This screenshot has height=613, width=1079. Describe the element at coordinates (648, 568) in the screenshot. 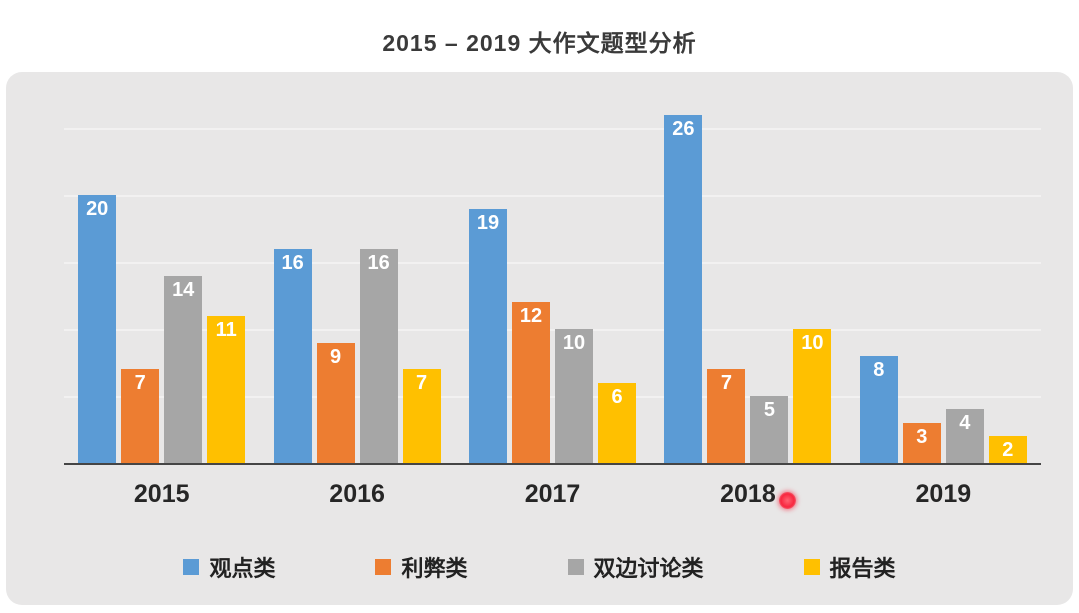

I see `legend-label: 双边讨论类` at that location.